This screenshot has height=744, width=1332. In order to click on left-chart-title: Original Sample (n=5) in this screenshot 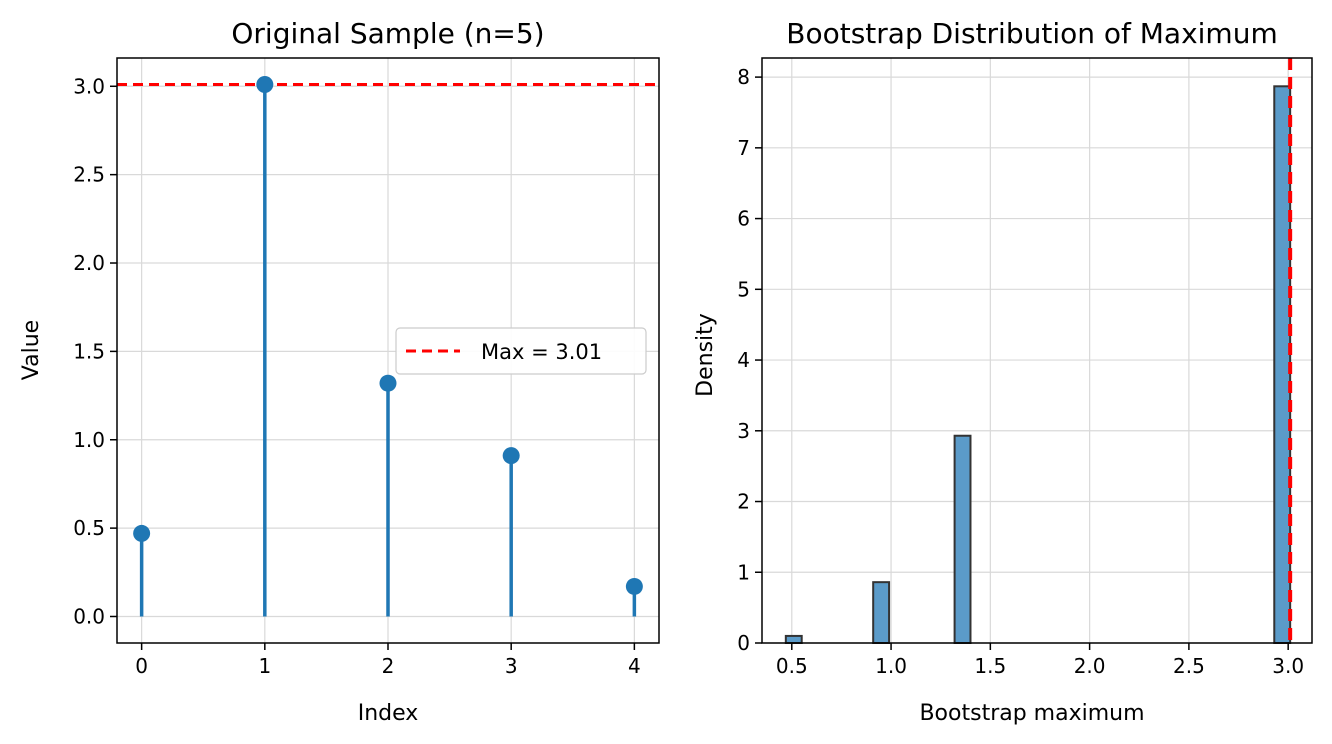, I will do `click(387, 33)`.